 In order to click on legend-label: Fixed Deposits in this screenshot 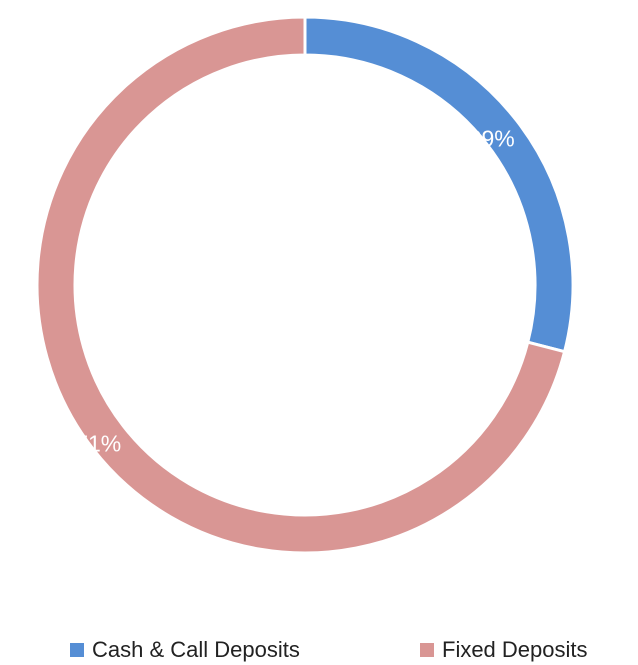, I will do `click(515, 649)`.